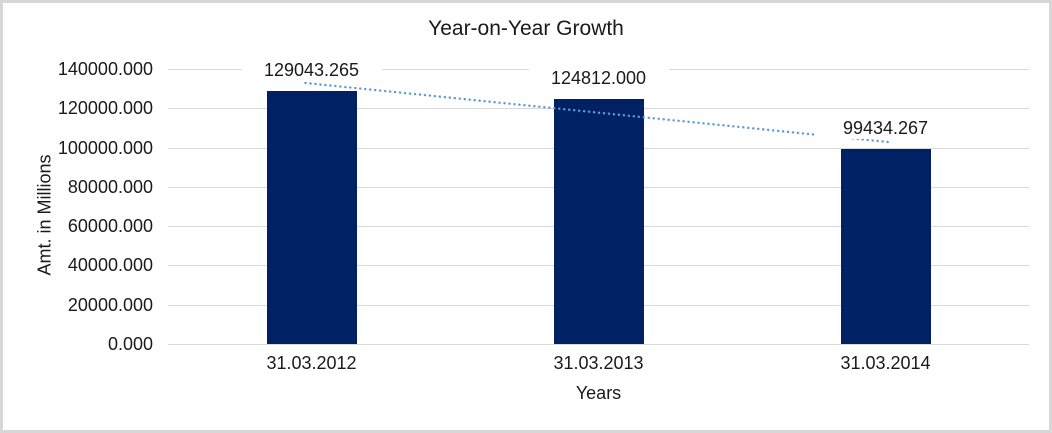  What do you see at coordinates (885, 128) in the screenshot?
I see `data-label: 99434.267` at bounding box center [885, 128].